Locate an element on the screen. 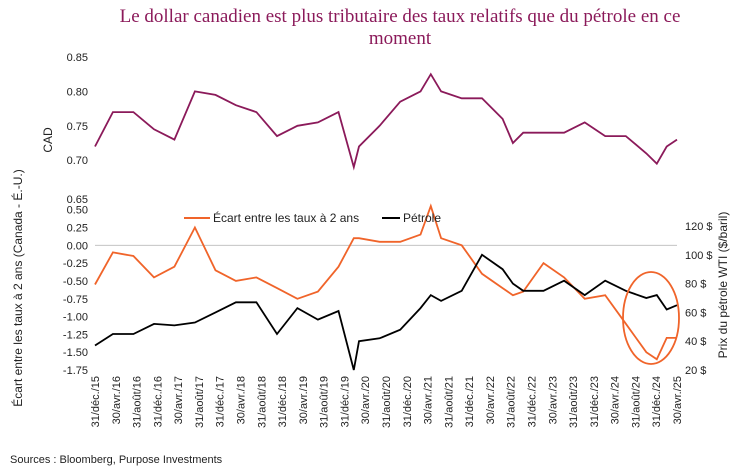 The width and height of the screenshot is (749, 474). cad-y-axis-title: CAD is located at coordinates (48, 140).